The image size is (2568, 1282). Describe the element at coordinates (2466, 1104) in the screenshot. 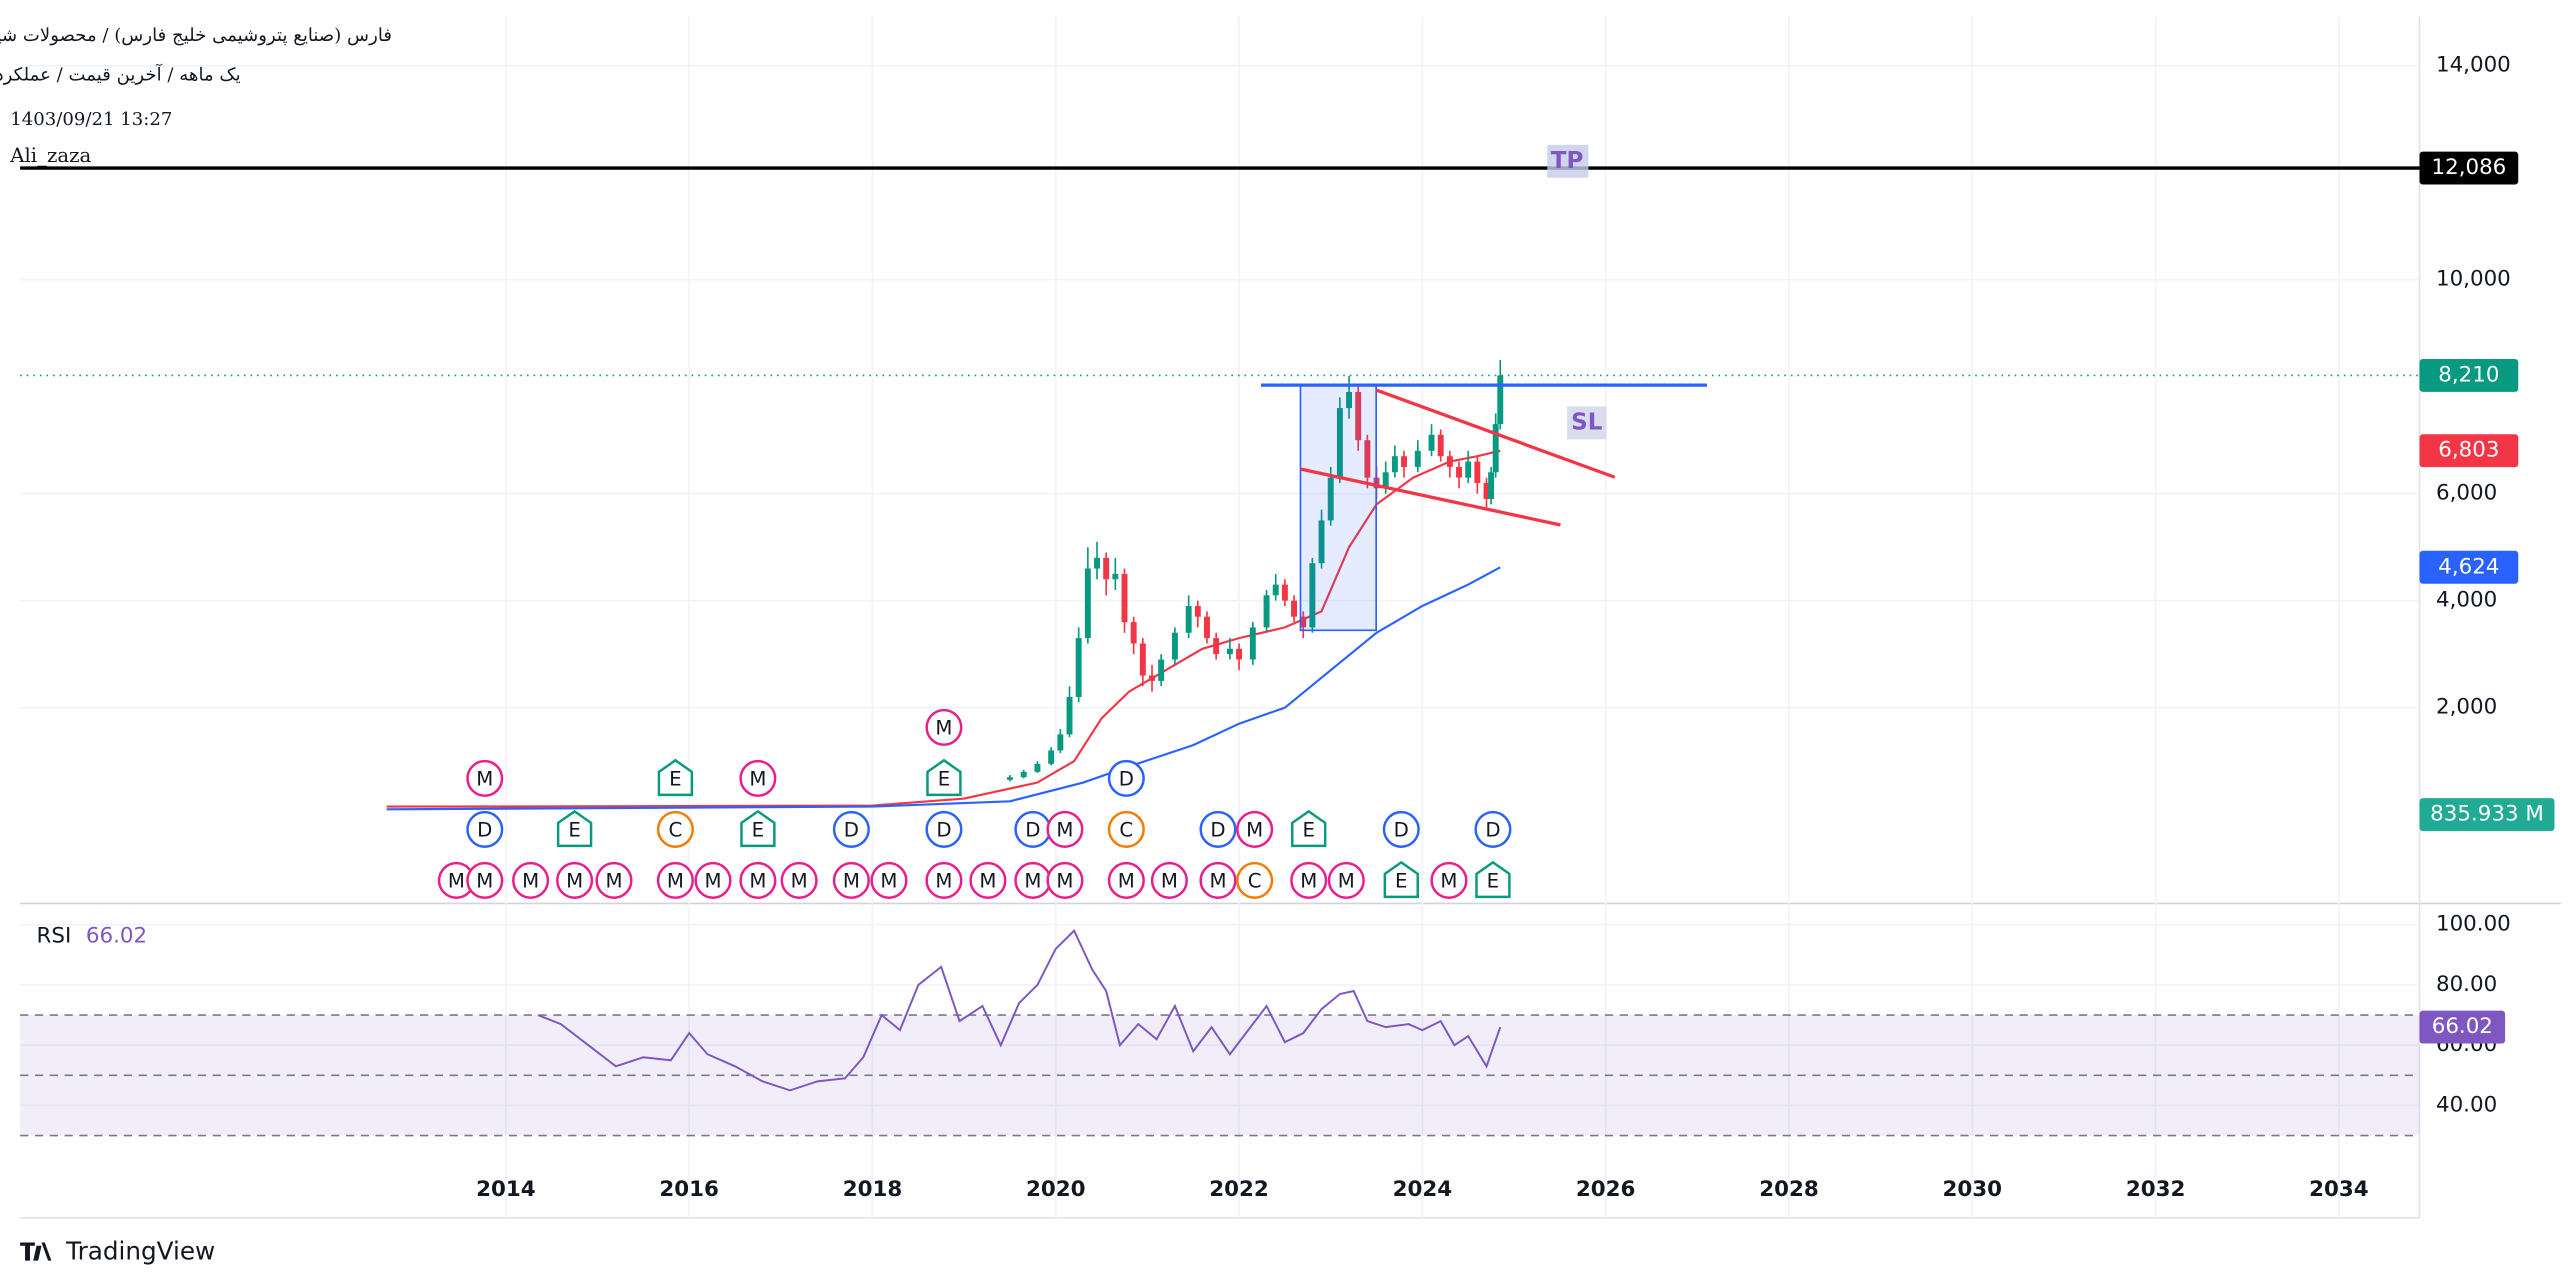

I see `rsi-tick-label: 40.00` at that location.